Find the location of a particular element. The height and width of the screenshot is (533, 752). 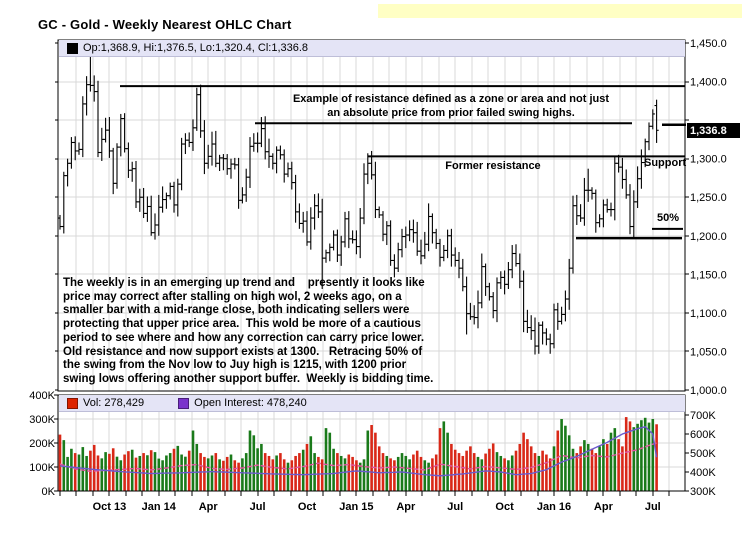

svg-text: 0K is located at coordinates (49, 492).